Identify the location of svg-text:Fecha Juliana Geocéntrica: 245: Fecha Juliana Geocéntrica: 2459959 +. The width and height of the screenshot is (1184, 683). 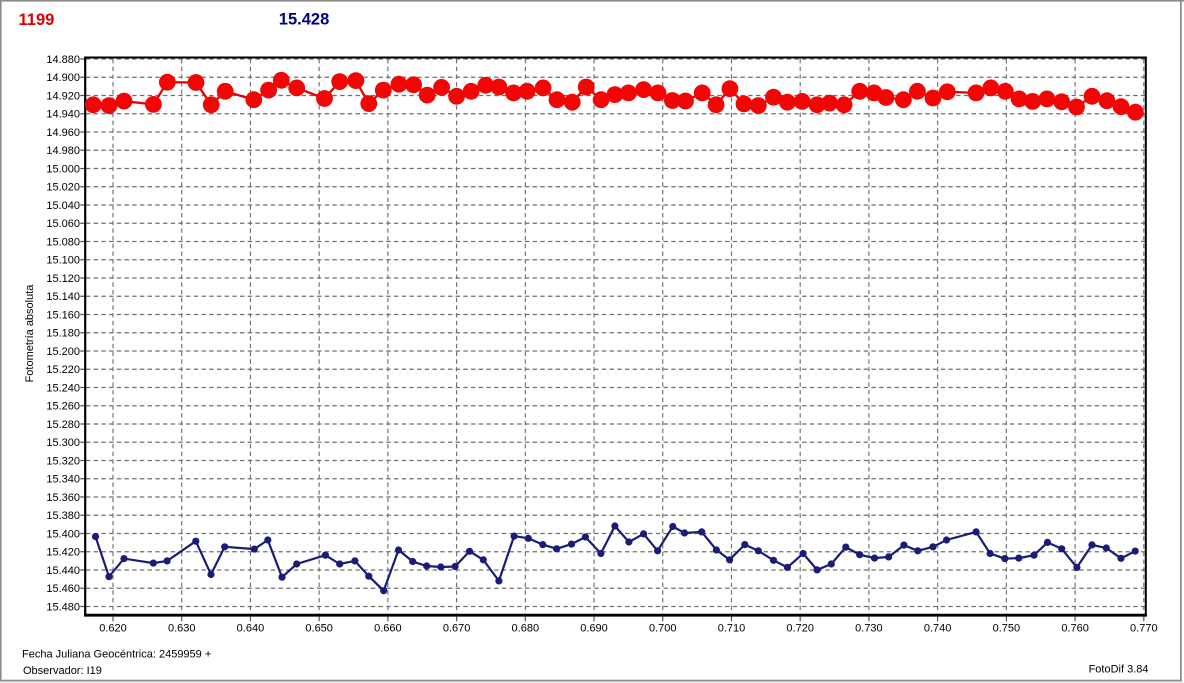
(116, 655).